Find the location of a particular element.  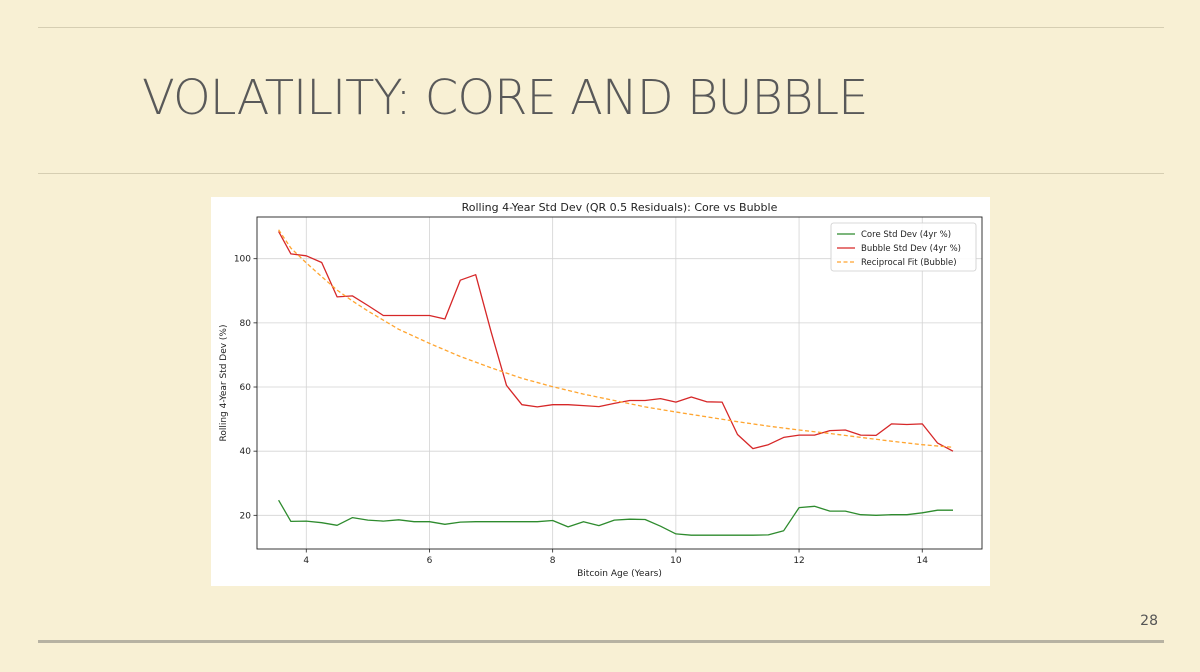

legend-box is located at coordinates (903, 247).